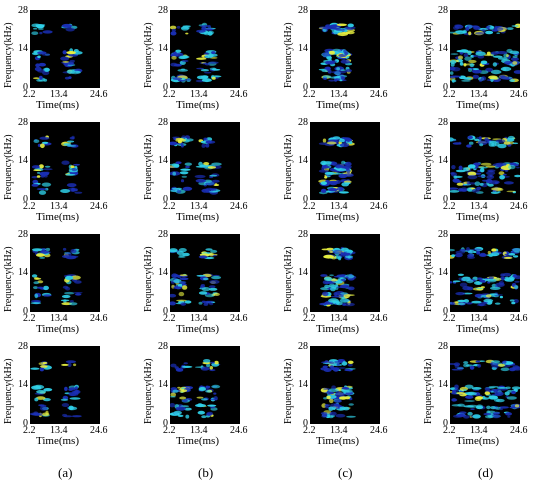  What do you see at coordinates (305, 423) in the screenshot?
I see `y-tick-label: 0` at bounding box center [305, 423].